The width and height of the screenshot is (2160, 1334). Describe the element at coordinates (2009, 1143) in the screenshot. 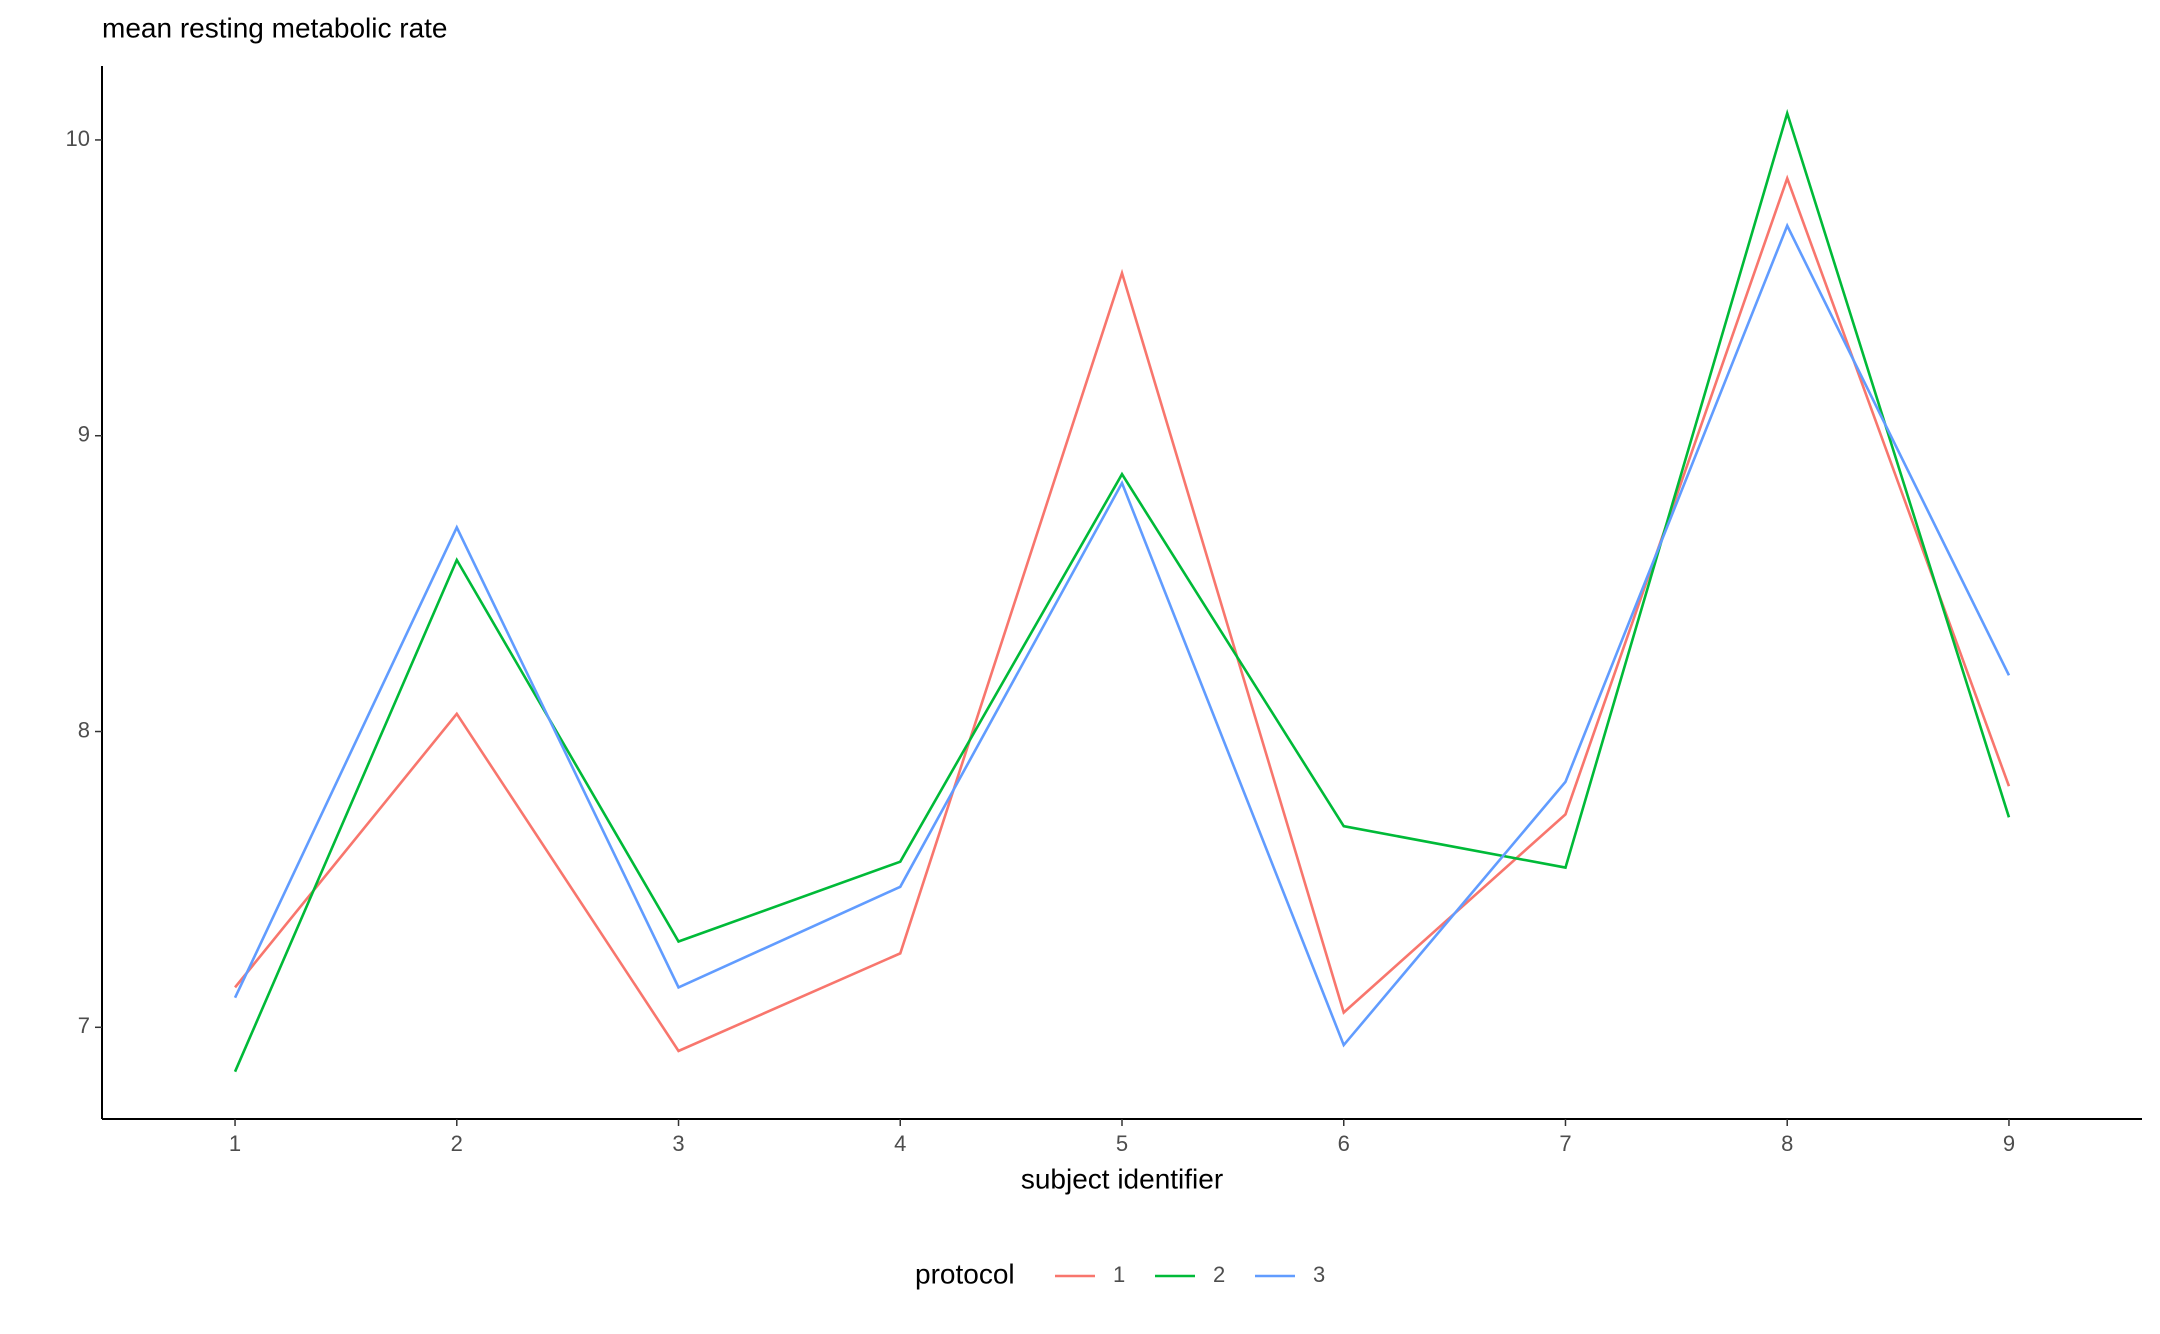

I see `x-tick-label: 9` at that location.